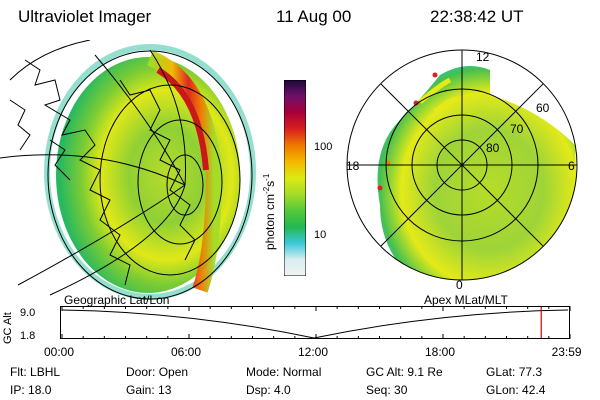 This screenshot has height=400, width=600. I want to click on apex-mlt-6: 6, so click(571, 166).